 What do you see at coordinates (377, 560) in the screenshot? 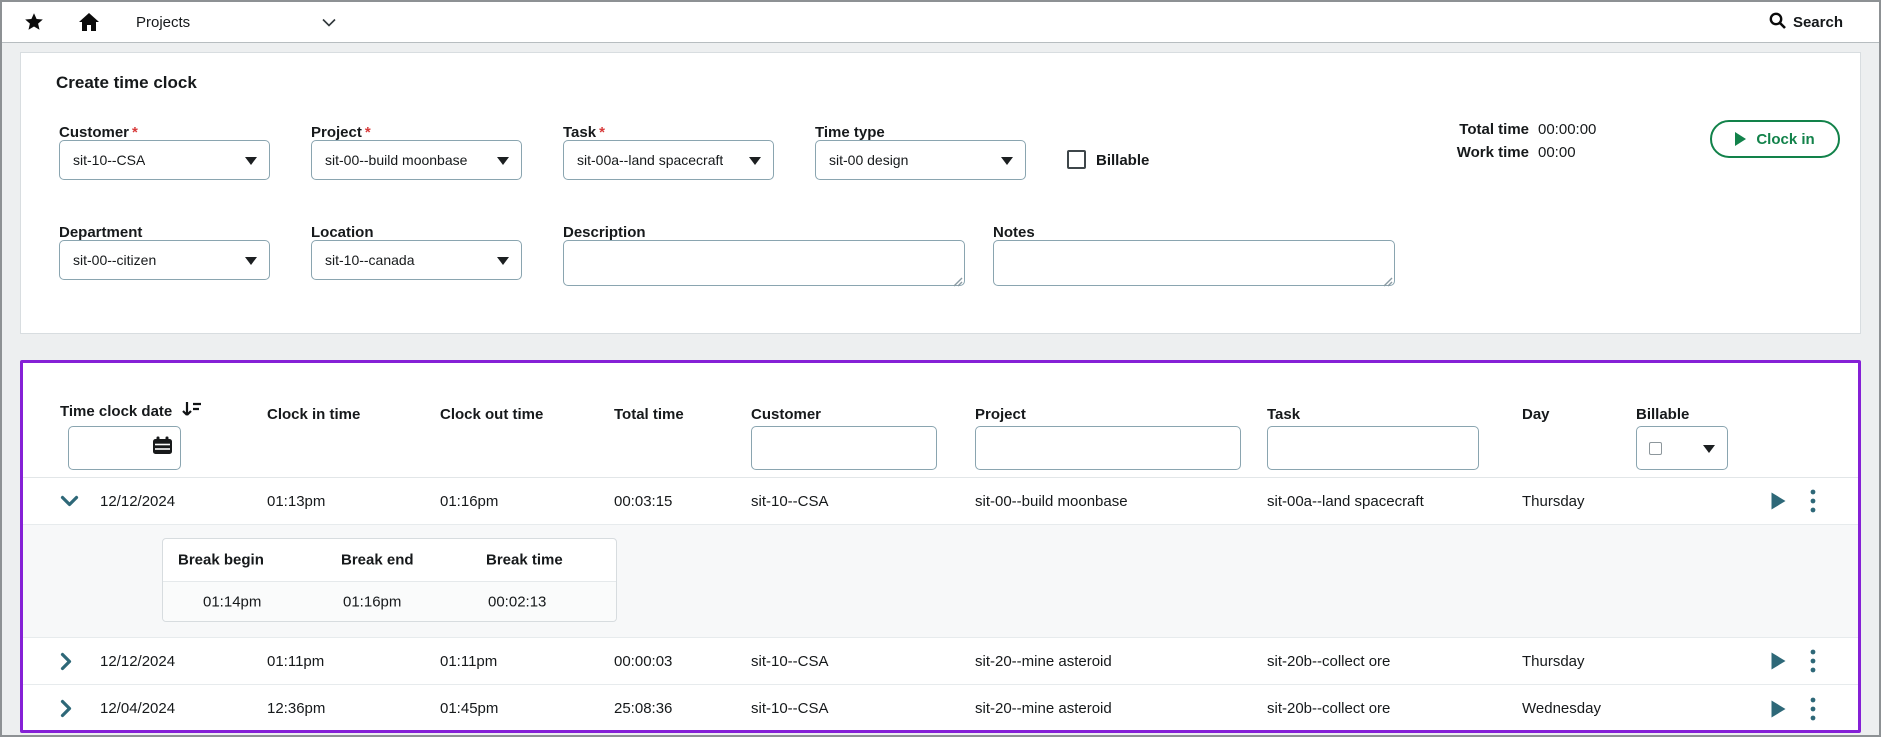
I see `break-end-header: Break end` at bounding box center [377, 560].